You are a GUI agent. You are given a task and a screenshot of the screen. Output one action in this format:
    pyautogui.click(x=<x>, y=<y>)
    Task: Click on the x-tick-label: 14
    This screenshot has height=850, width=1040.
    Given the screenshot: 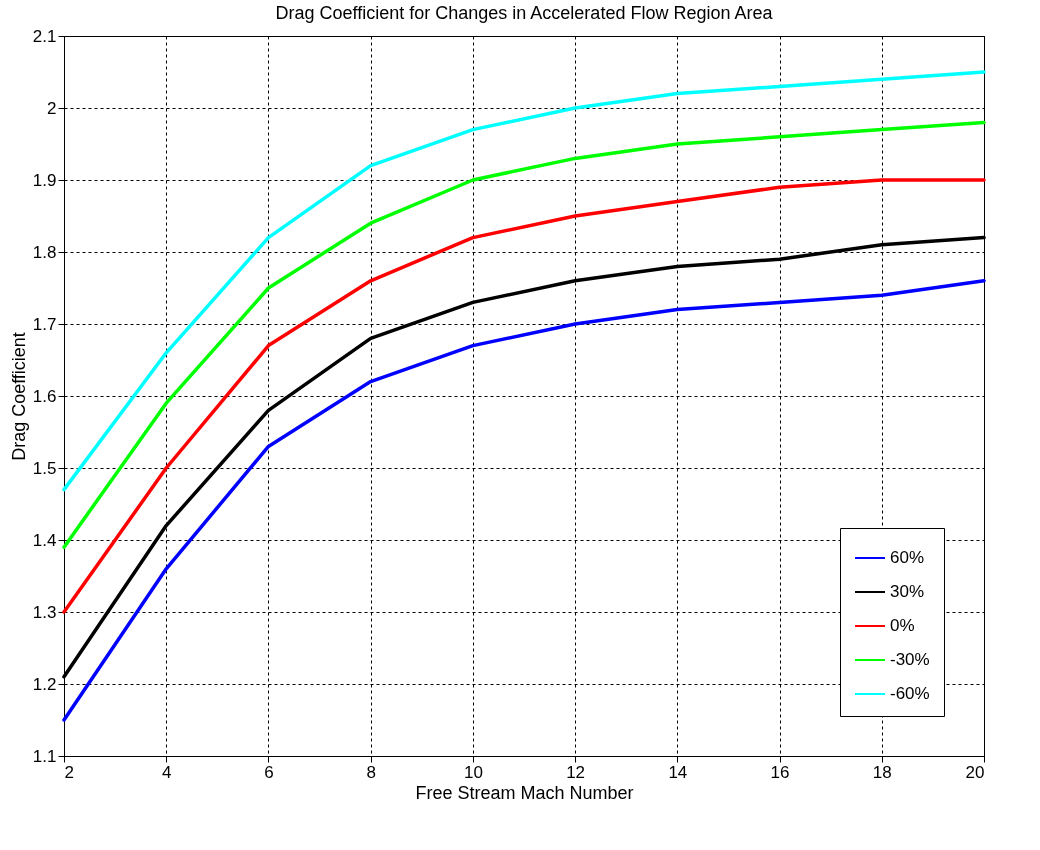 What is the action you would take?
    pyautogui.click(x=678, y=772)
    